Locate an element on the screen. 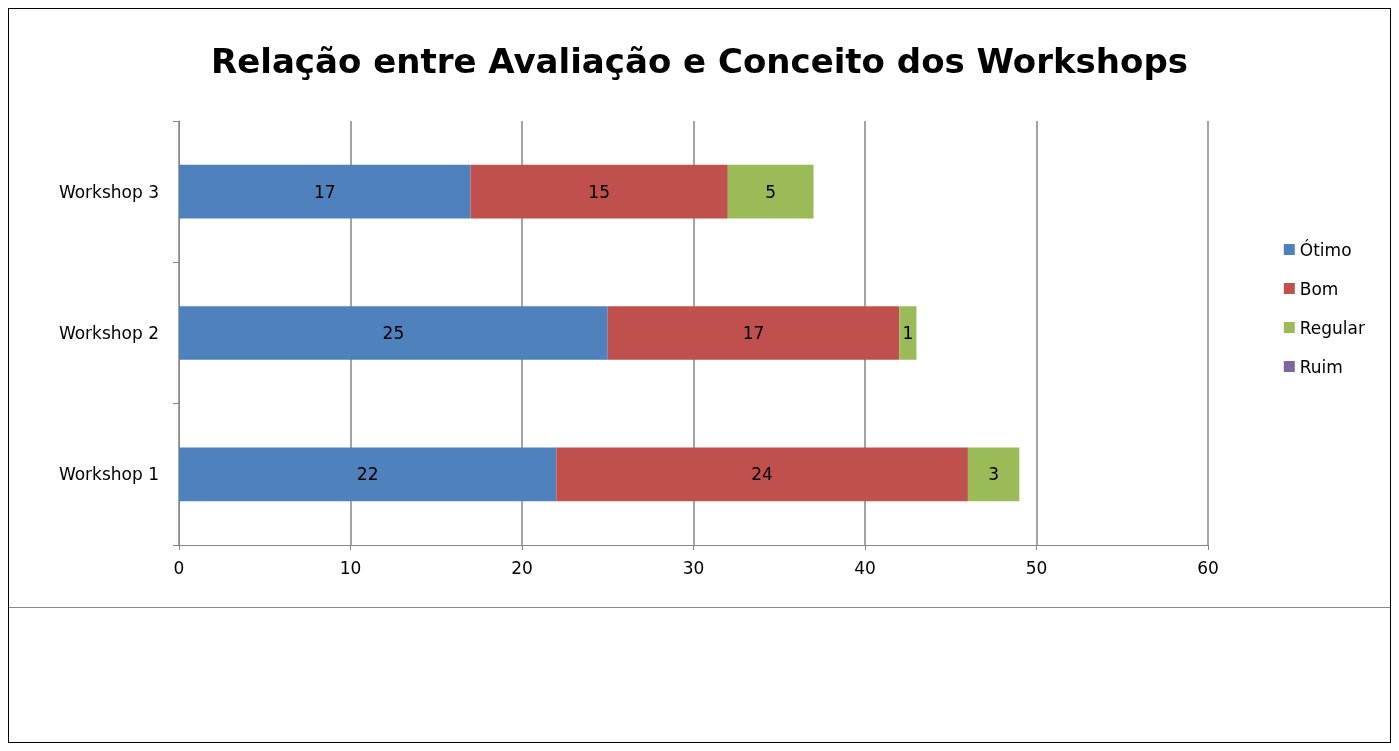  data-label: 24 is located at coordinates (762, 474).